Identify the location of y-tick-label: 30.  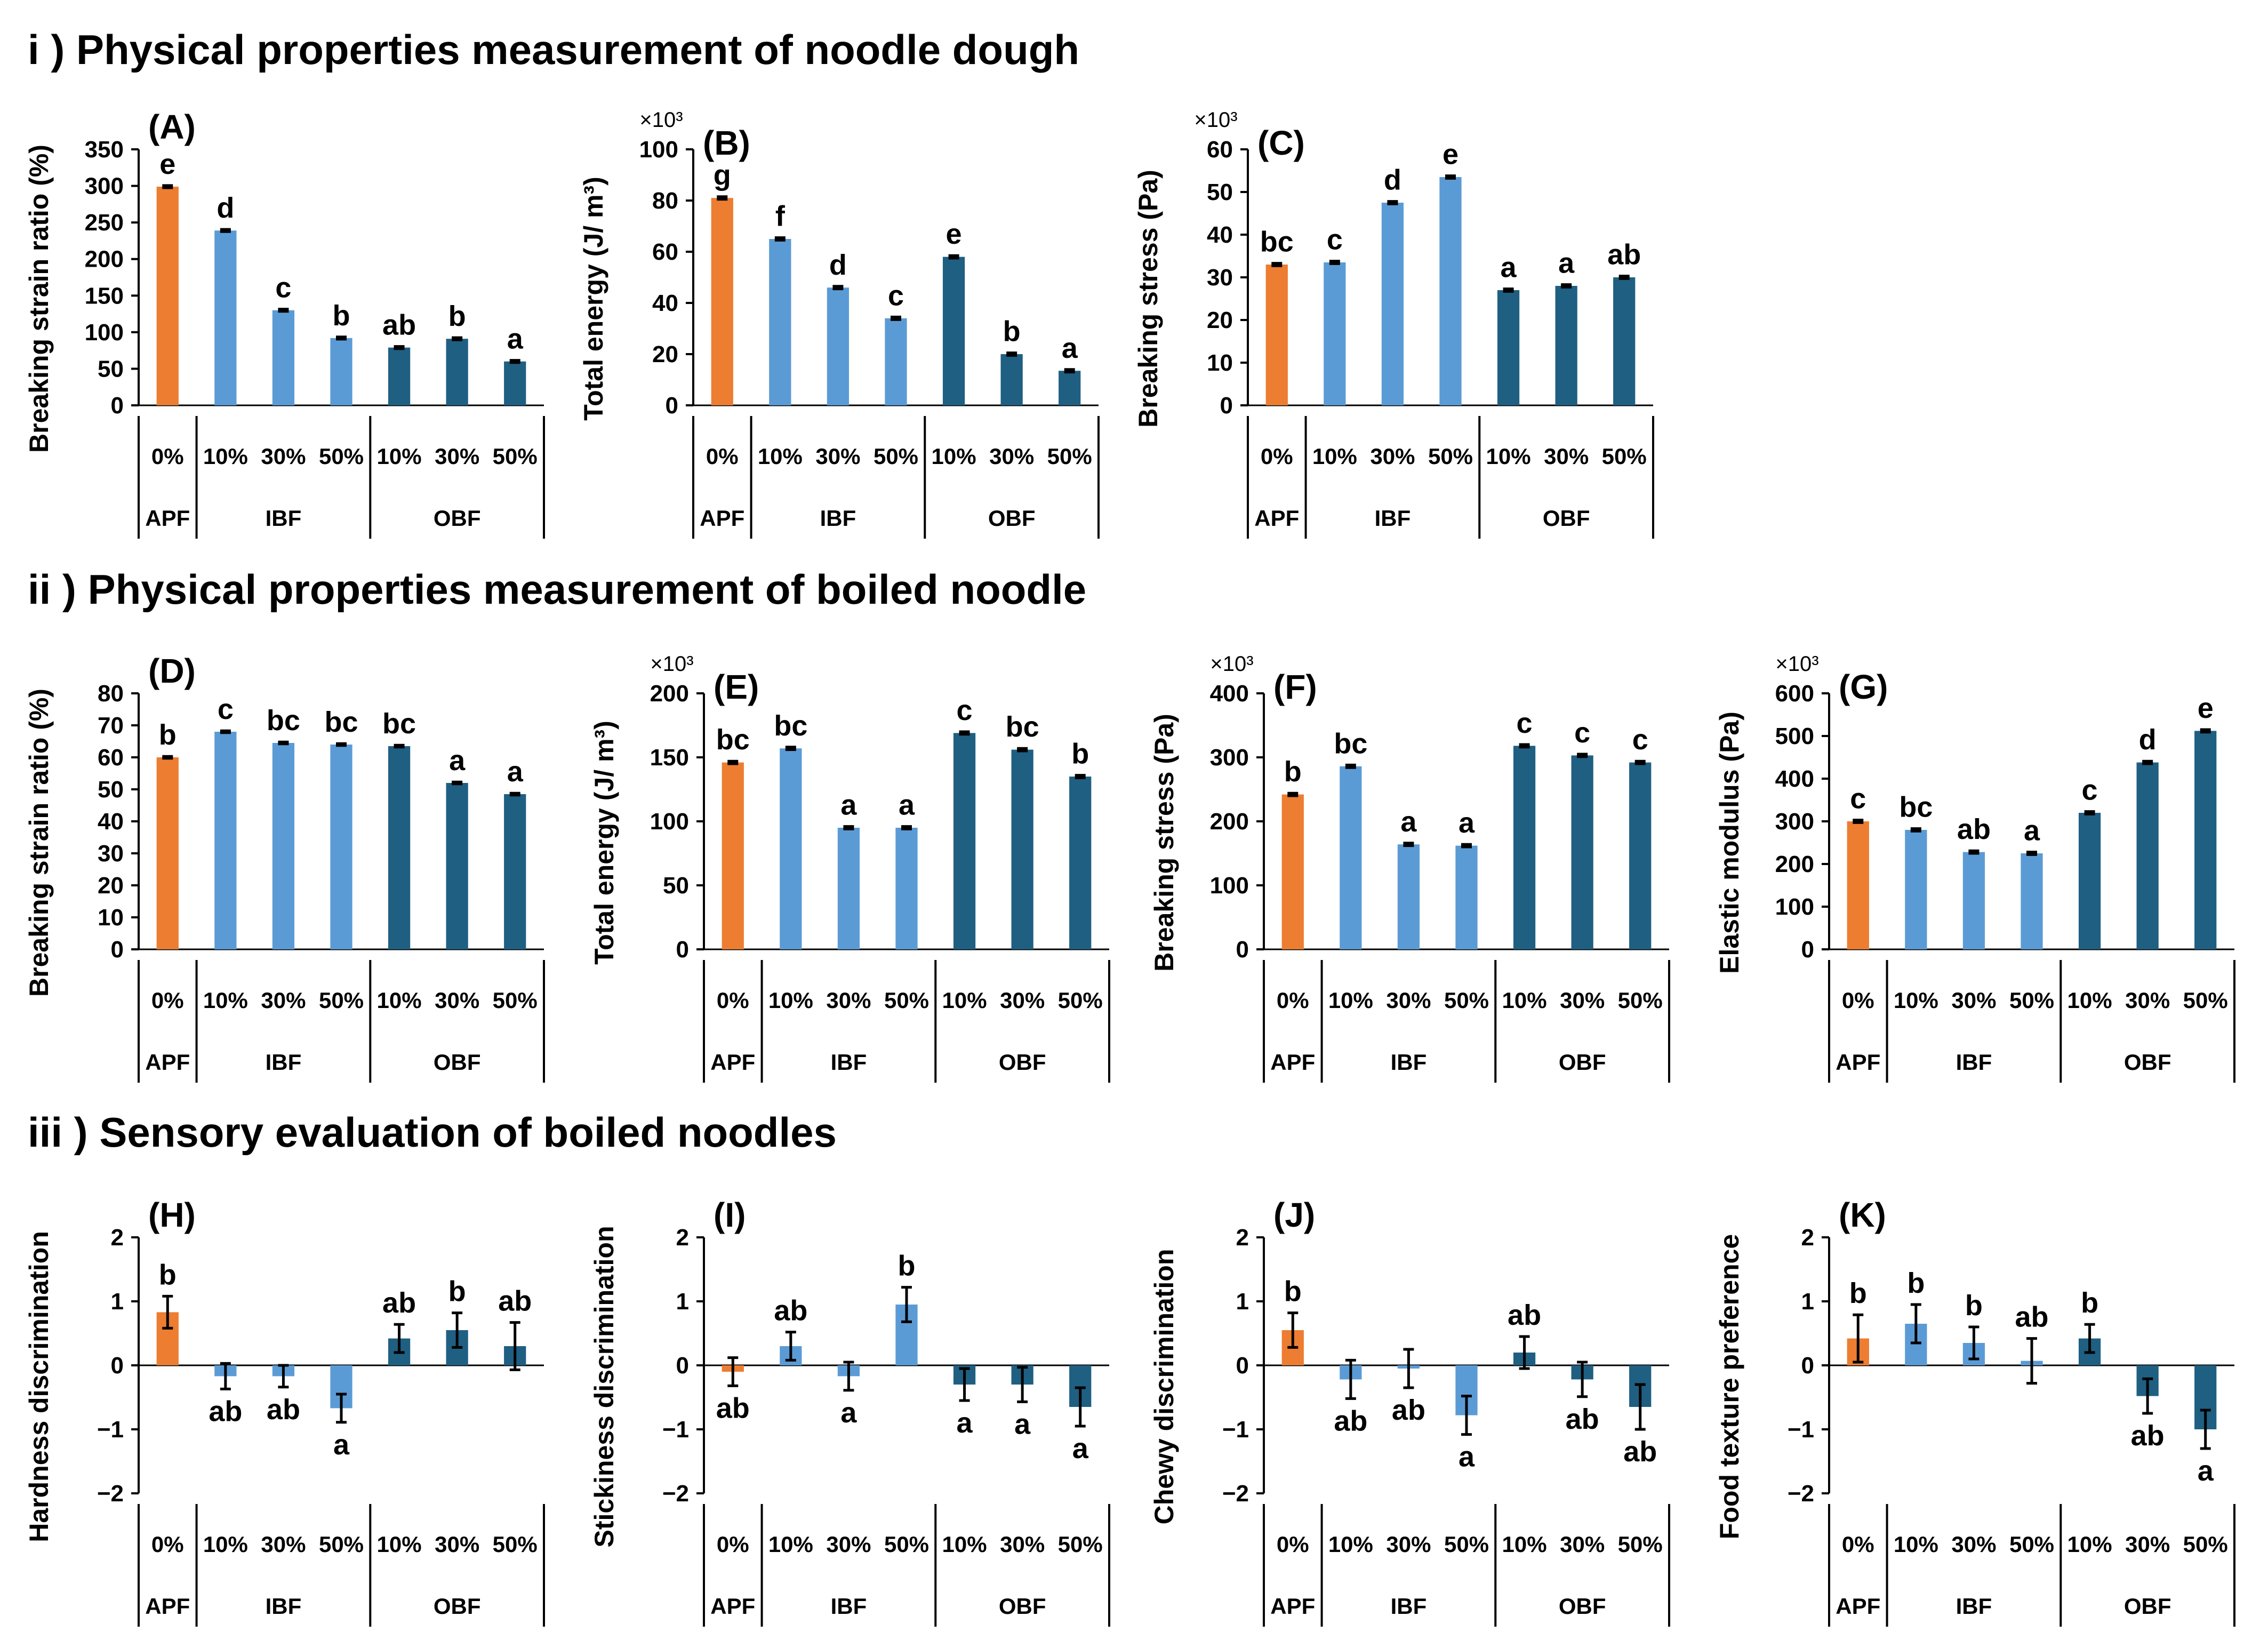
(1220, 278).